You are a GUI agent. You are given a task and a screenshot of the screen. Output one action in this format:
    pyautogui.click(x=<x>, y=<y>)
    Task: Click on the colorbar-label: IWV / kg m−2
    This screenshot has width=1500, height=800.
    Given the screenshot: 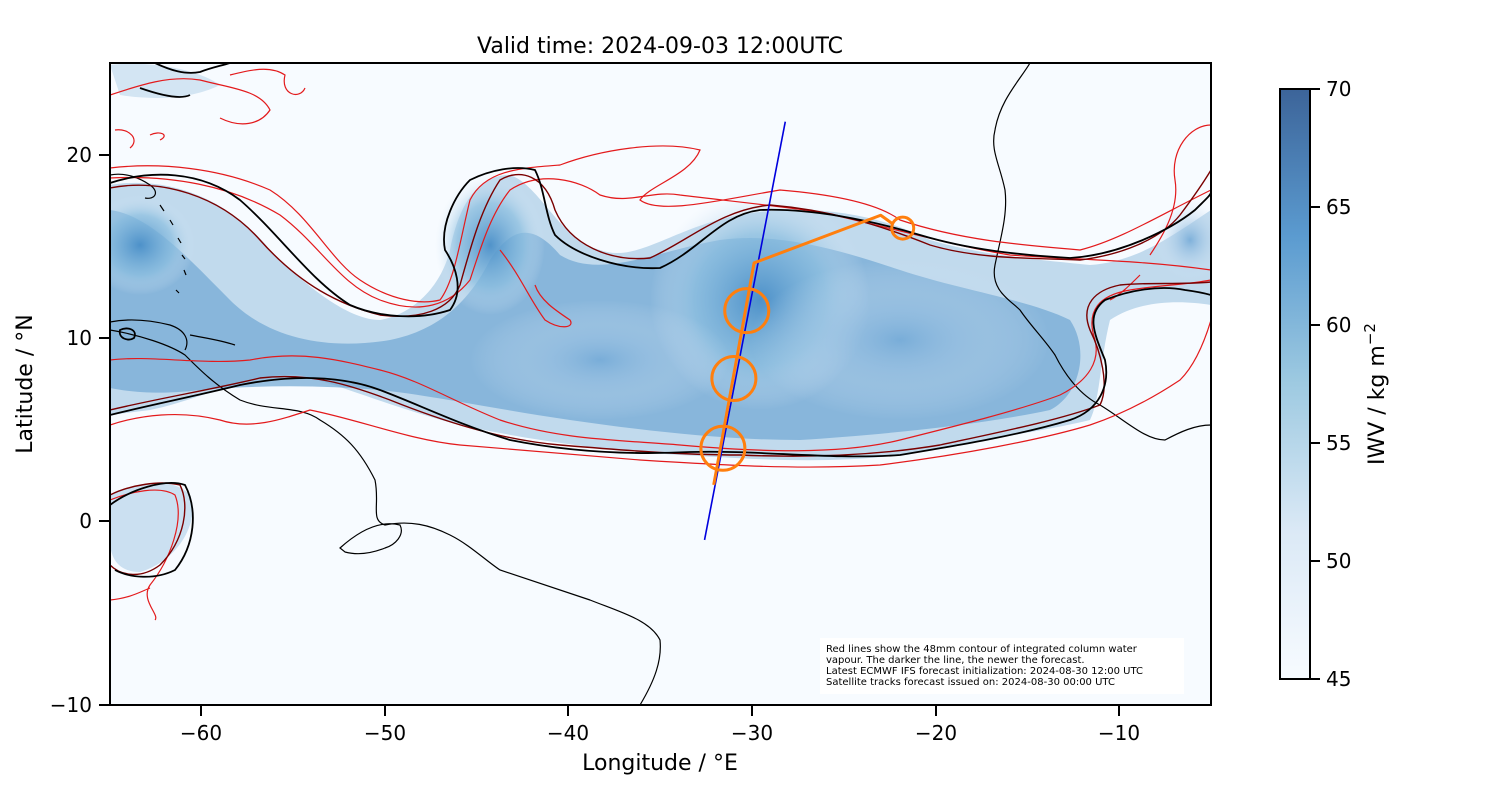 What is the action you would take?
    pyautogui.click(x=1375, y=394)
    